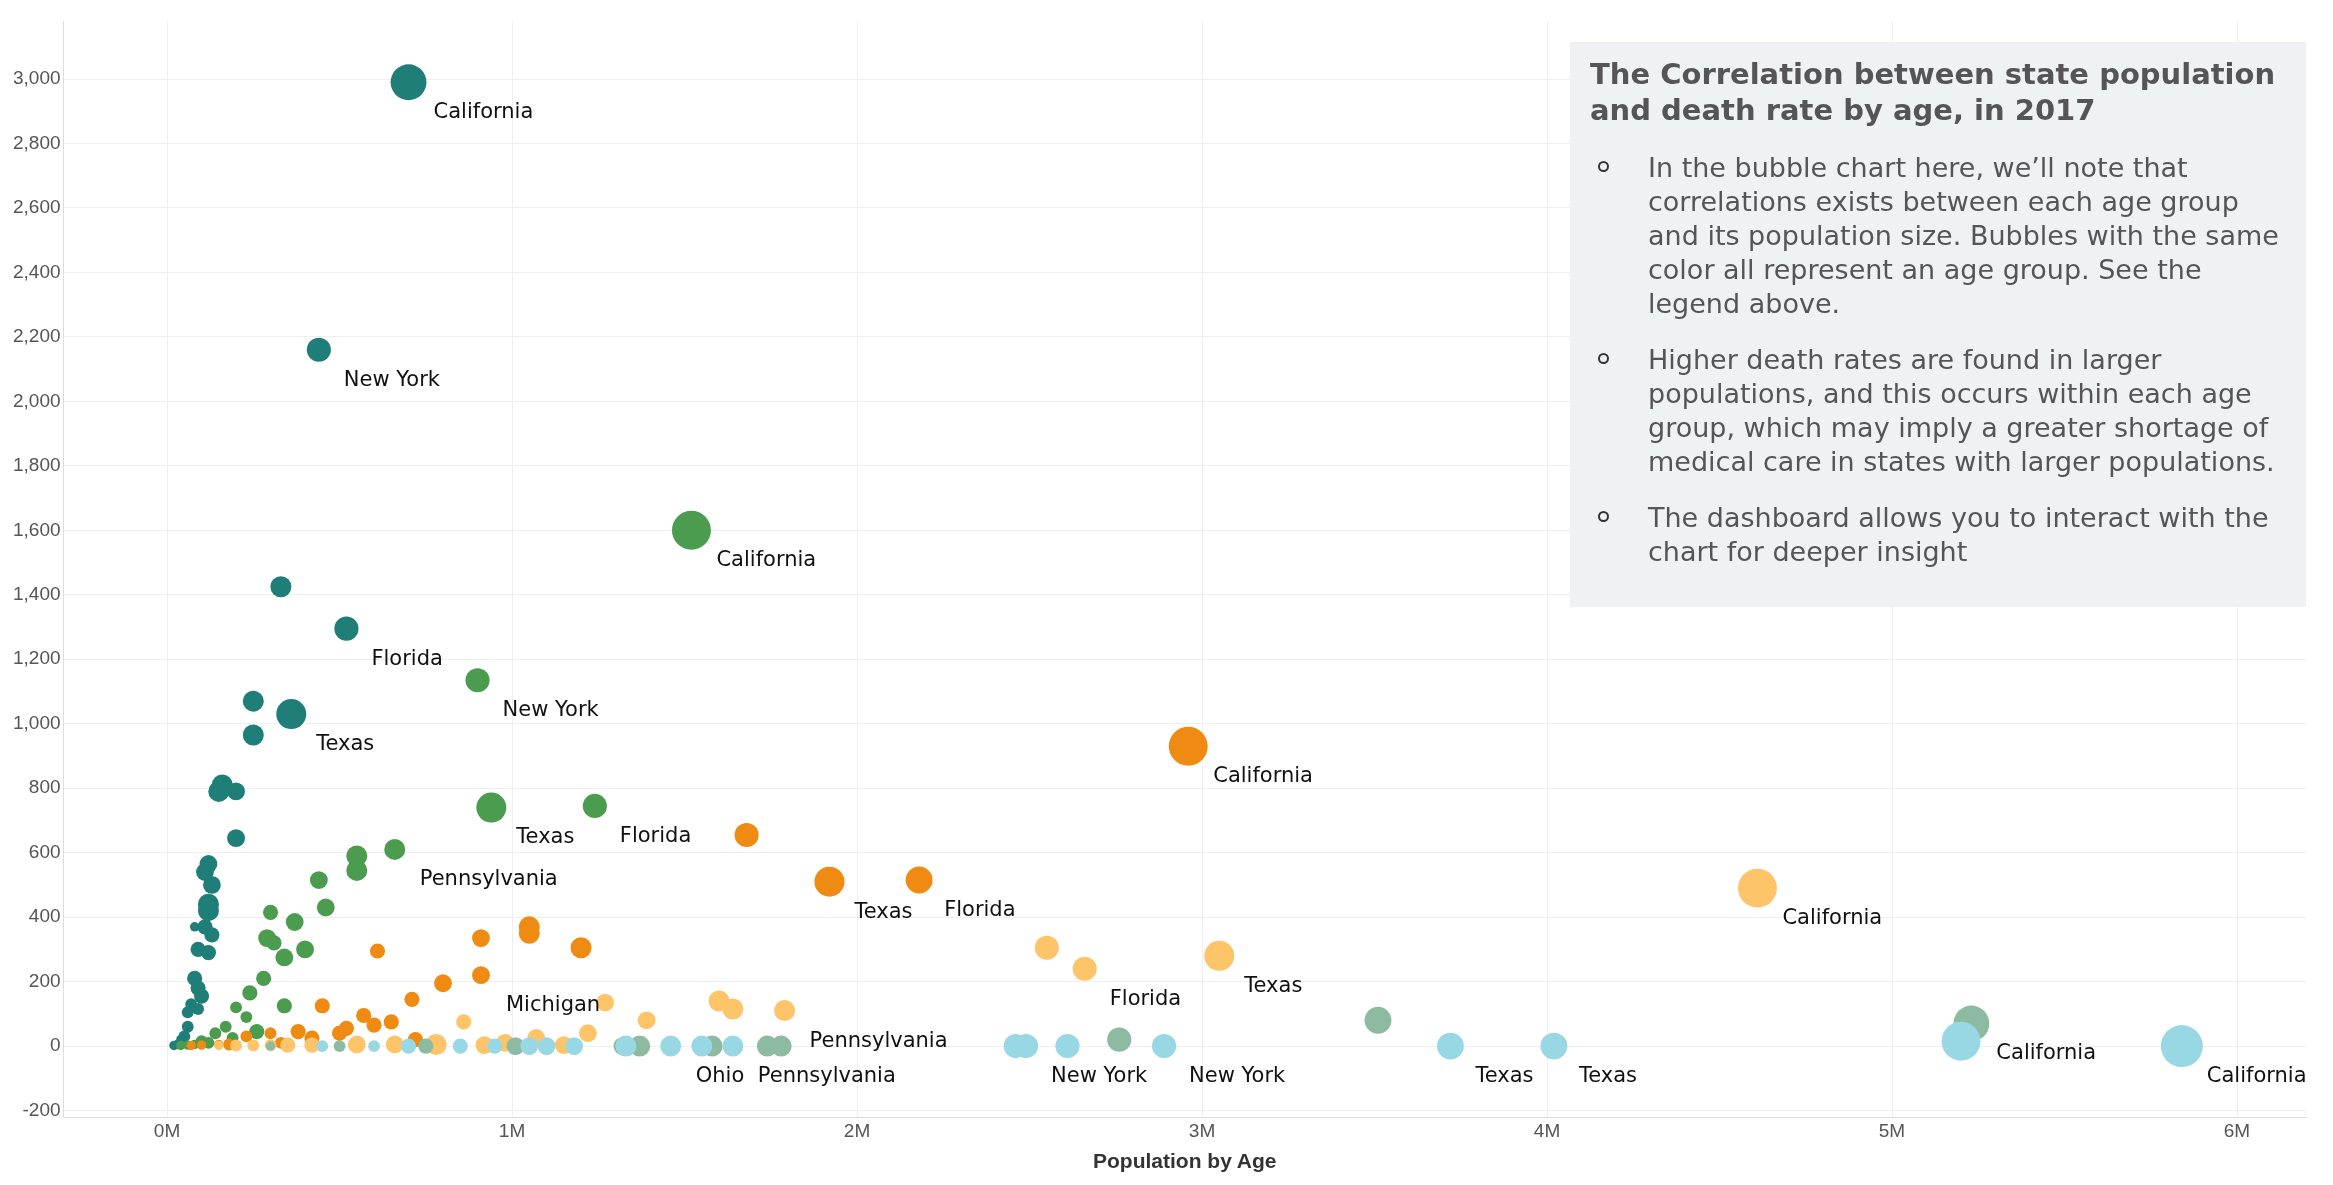  I want to click on y-tick-label: 0, so click(55, 1045).